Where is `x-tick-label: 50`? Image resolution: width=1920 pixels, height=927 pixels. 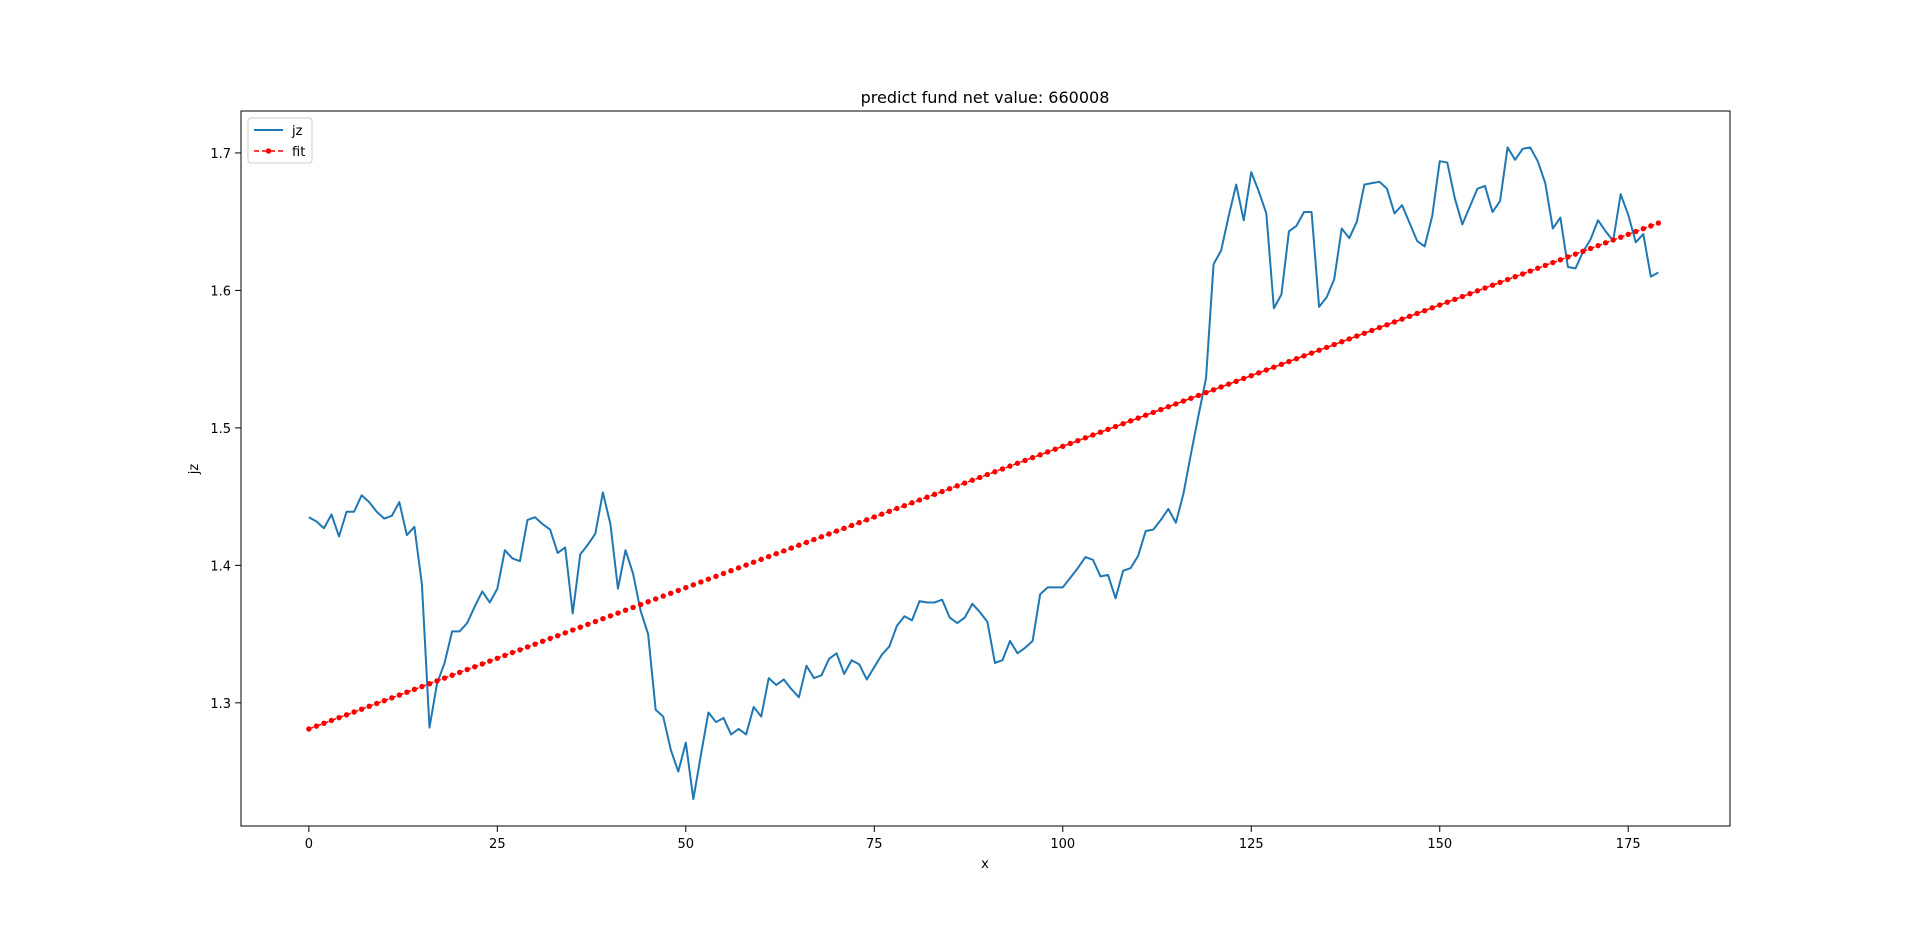
x-tick-label: 50 is located at coordinates (686, 844).